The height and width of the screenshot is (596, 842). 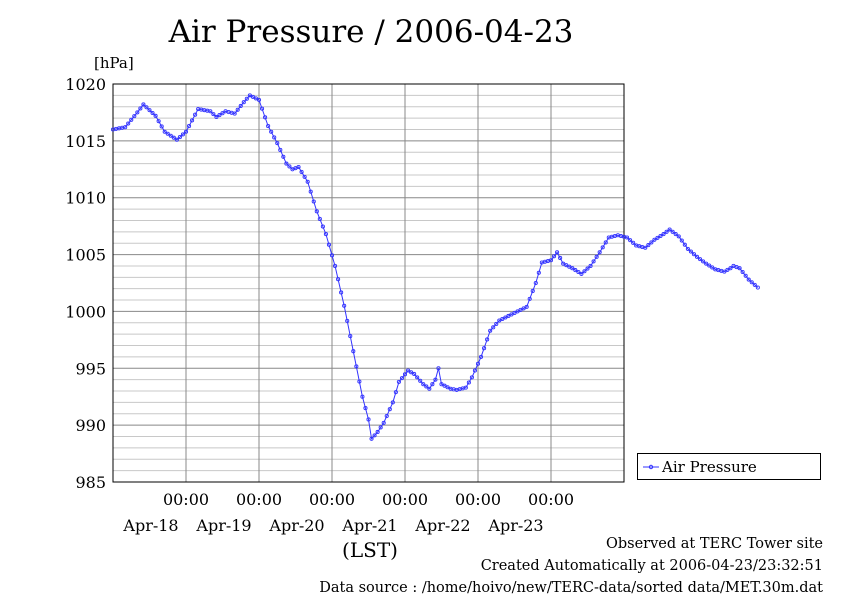 I want to click on y-tick-label: 1015, so click(x=85, y=141).